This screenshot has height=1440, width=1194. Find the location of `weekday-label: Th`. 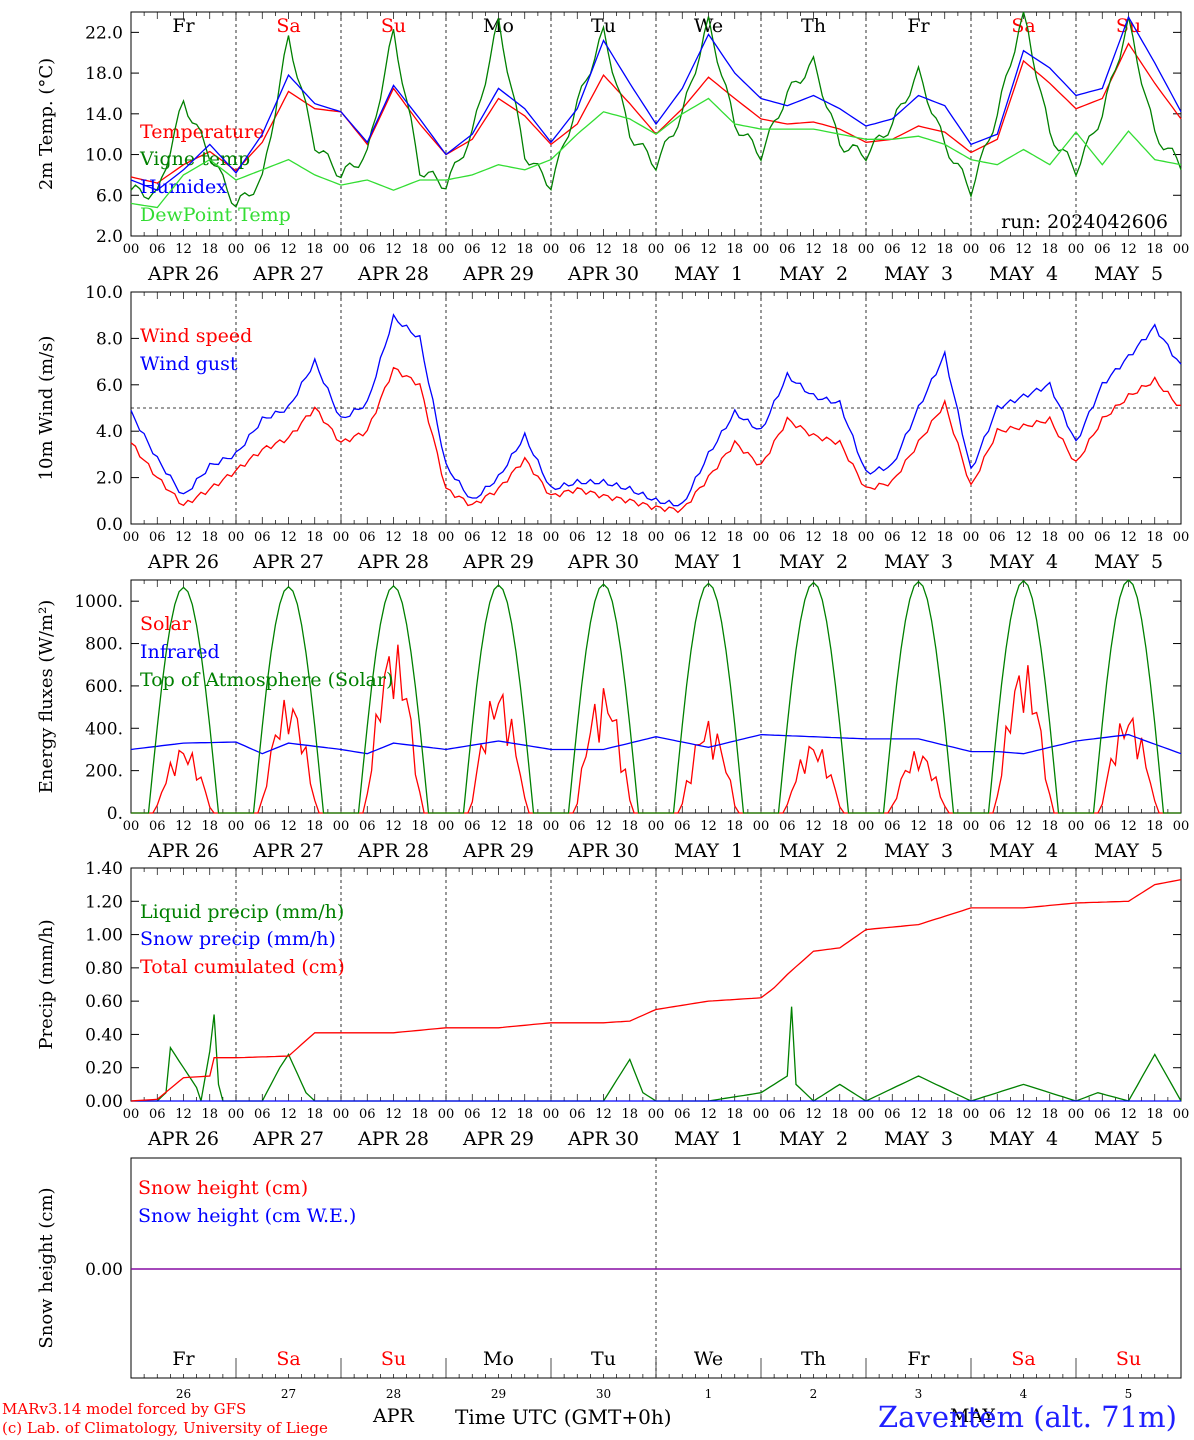

weekday-label: Th is located at coordinates (813, 1359).